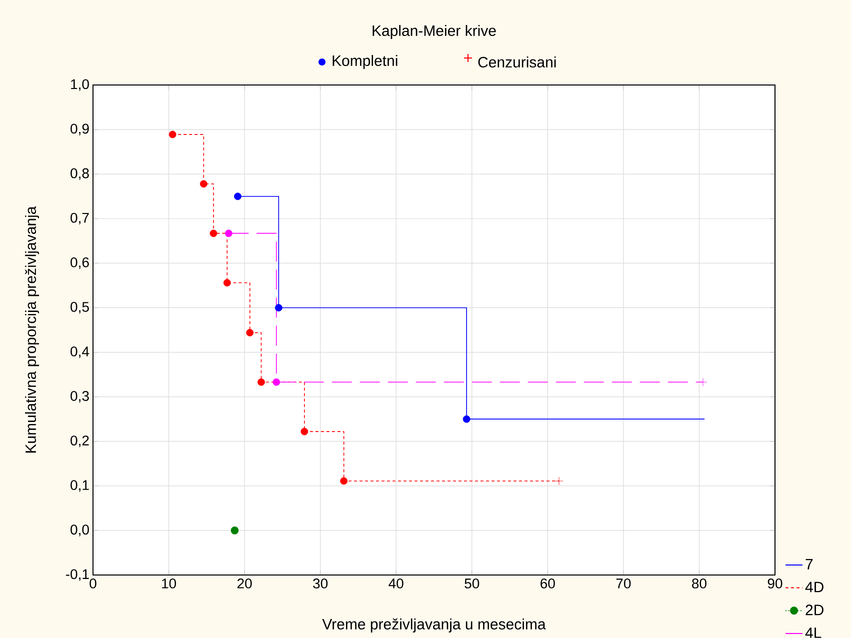  Describe the element at coordinates (79, 263) in the screenshot. I see `y-tick-label: 0,6` at that location.